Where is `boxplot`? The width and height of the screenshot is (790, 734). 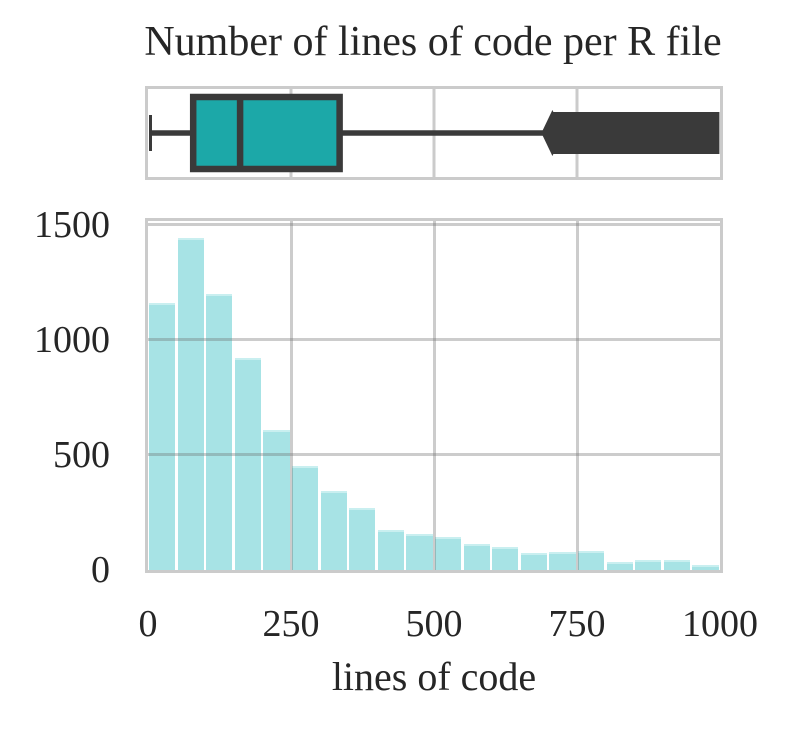 boxplot is located at coordinates (434, 133).